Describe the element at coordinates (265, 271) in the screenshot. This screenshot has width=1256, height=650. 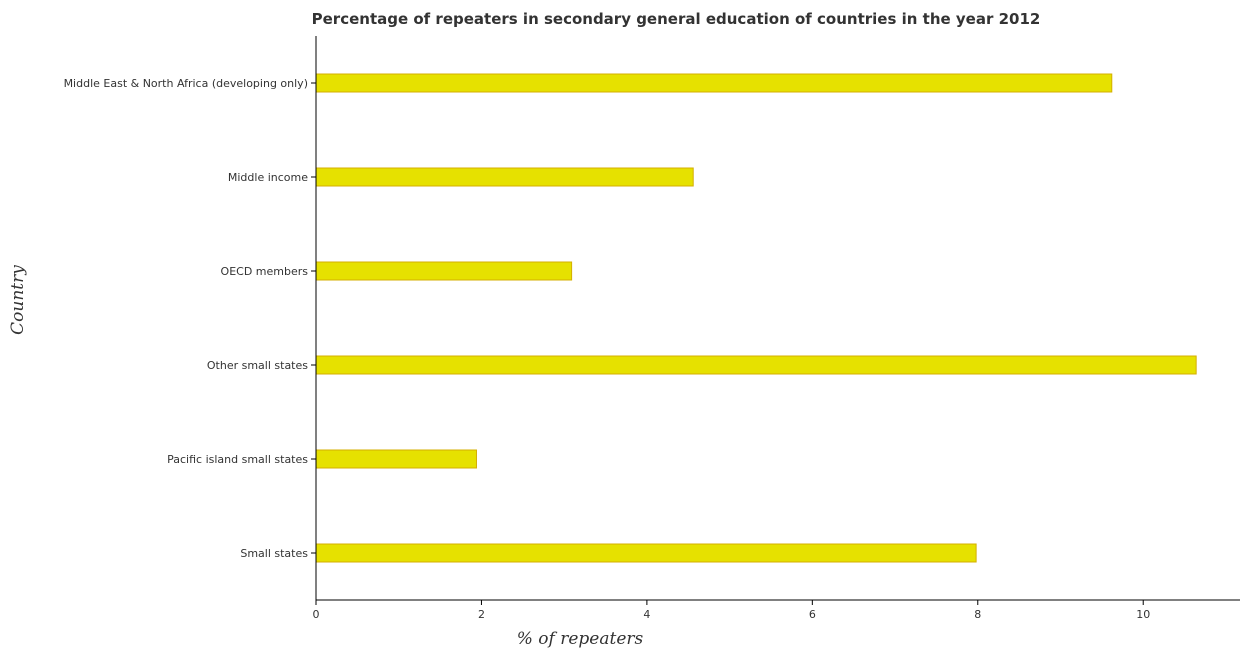
I see `y-tick-label: OECD members` at that location.